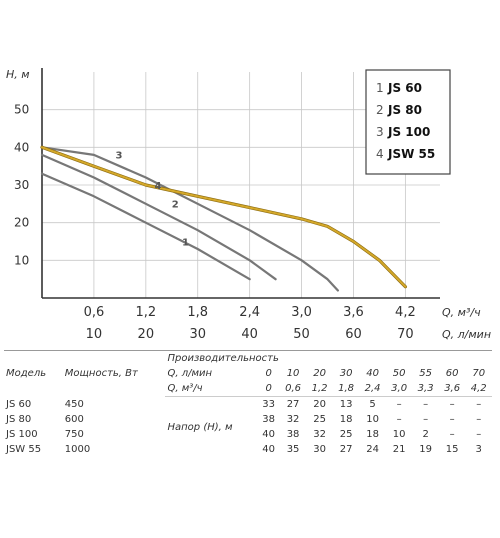  I want to click on head-value: 33, so click(269, 404).